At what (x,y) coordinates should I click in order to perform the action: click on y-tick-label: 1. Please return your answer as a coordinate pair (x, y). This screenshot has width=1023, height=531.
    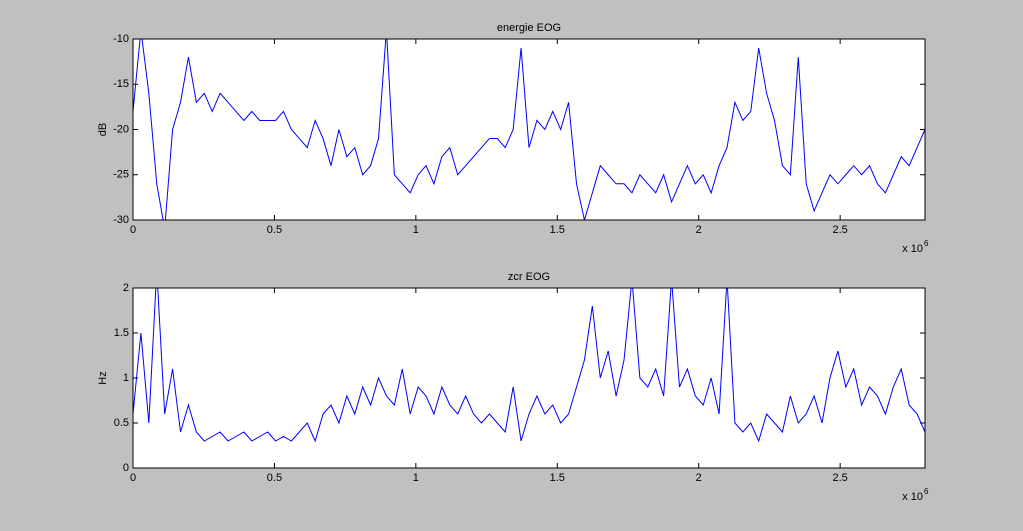
    Looking at the image, I should click on (126, 378).